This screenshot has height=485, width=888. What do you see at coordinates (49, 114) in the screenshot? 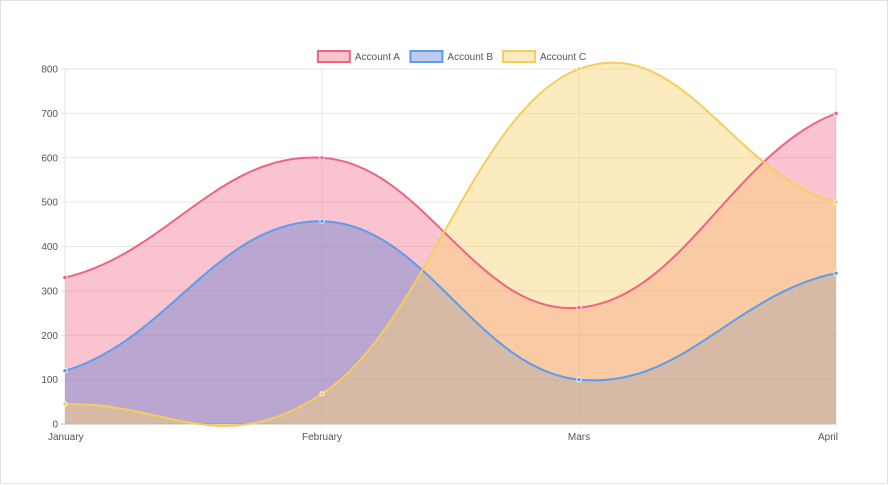
I see `y-tick-label: 700` at bounding box center [49, 114].